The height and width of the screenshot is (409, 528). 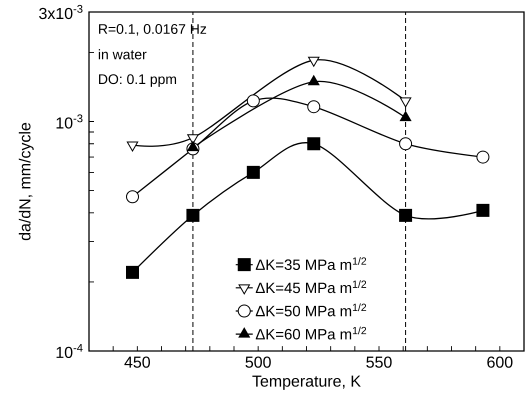 I want to click on x-axis-title: Temperature, K, so click(x=306, y=383).